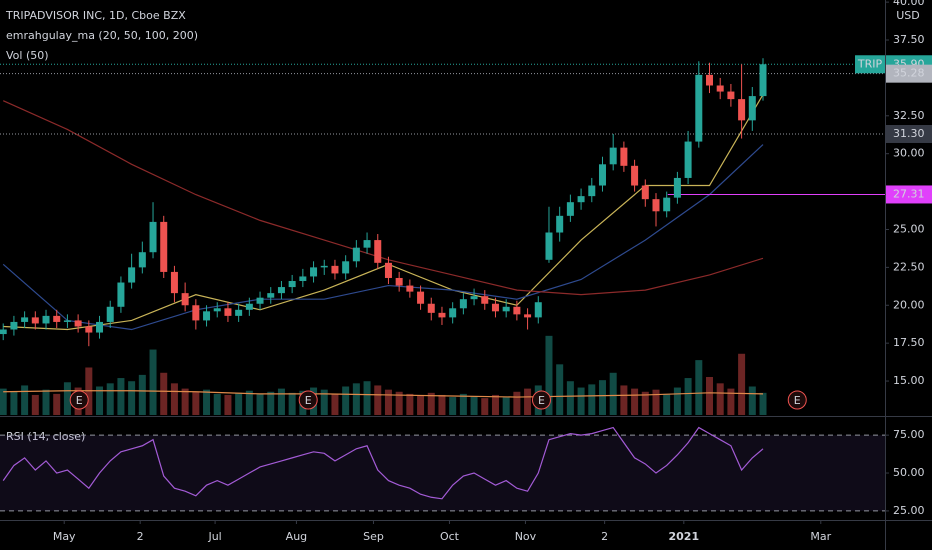 This screenshot has width=932, height=550. I want to click on volume-ma-line, so click(383, 394).